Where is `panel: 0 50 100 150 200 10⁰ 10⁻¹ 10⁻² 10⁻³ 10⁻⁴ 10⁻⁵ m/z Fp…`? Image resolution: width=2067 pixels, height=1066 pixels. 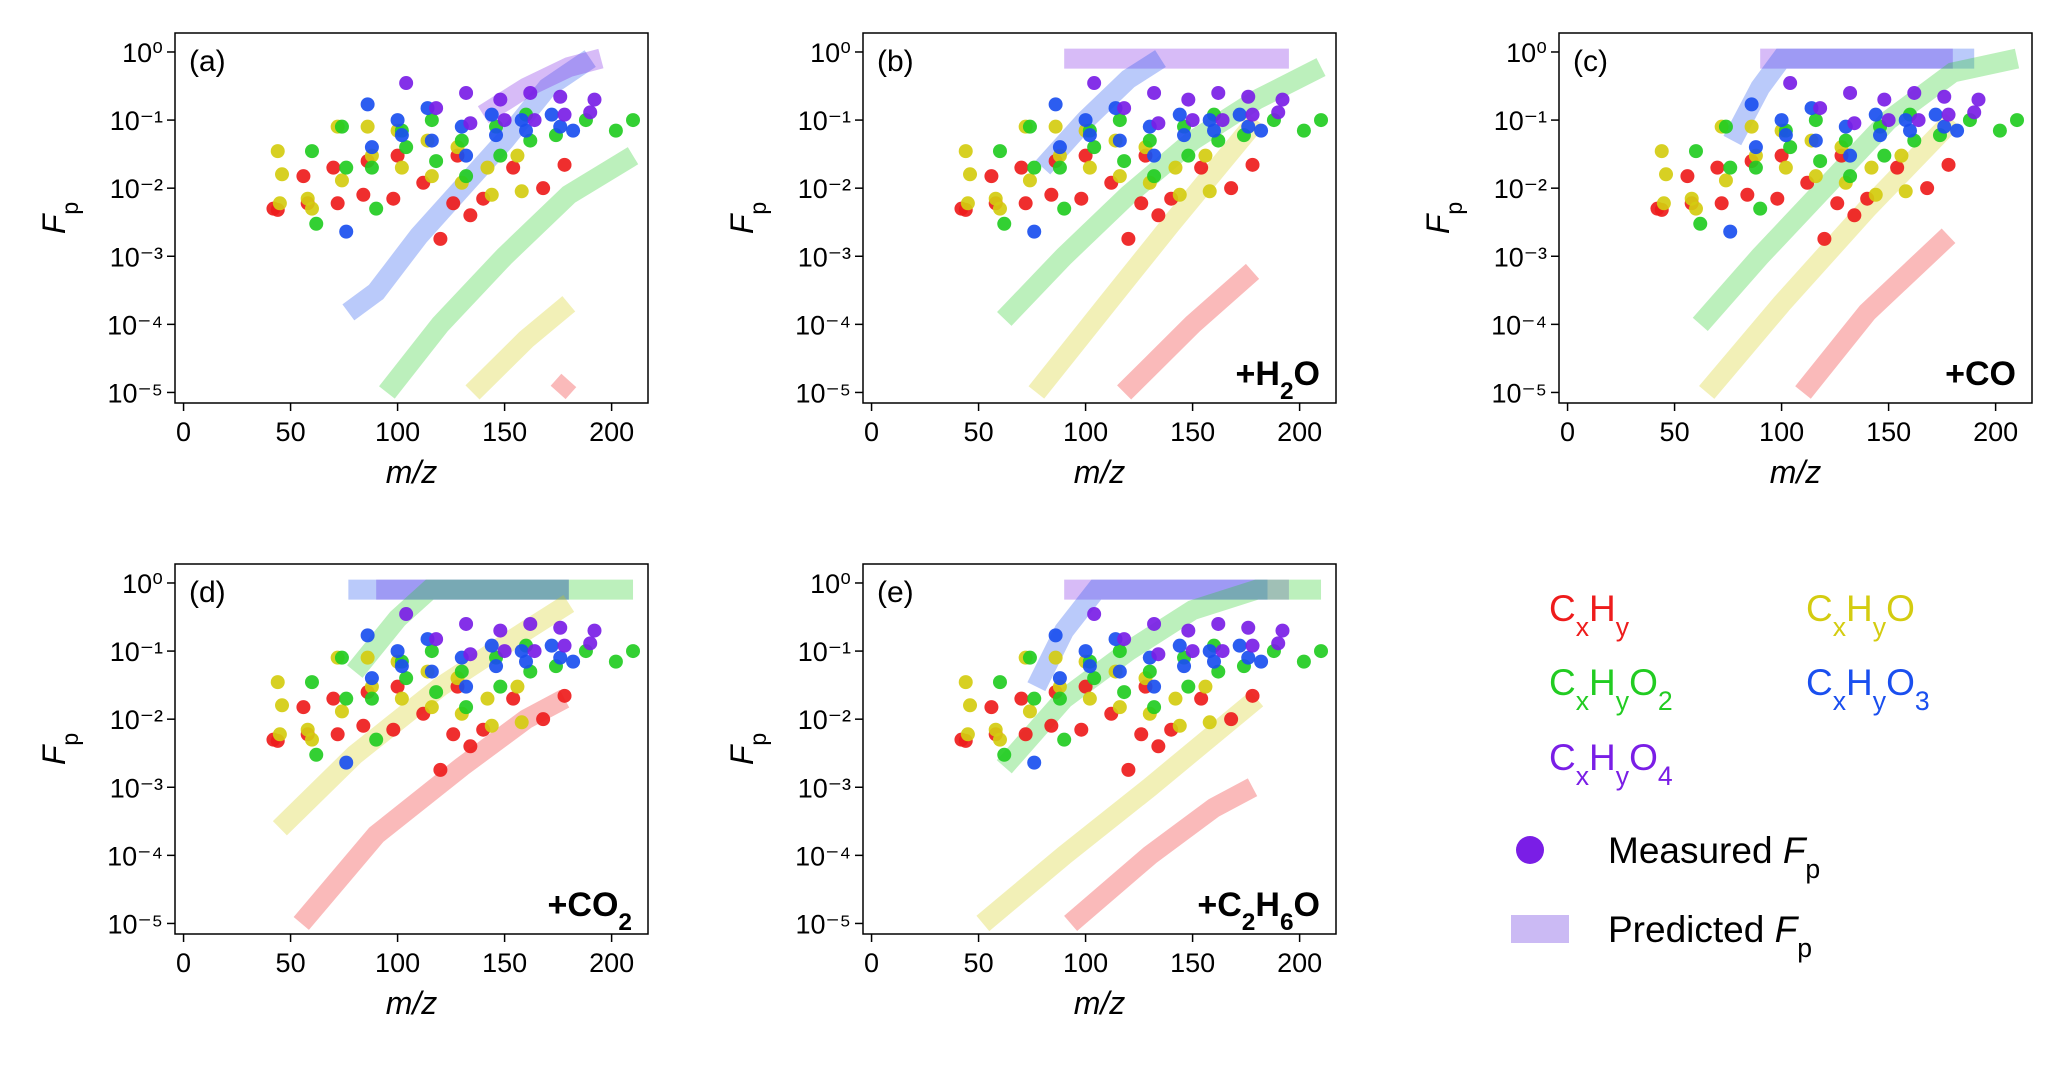
panel: 0 50 100 150 200 10⁰ 10⁻¹ 10⁻² 10⁻³ 10⁻⁴ 10⁻⁵ m/z Fp… is located at coordinates (1030, 261).